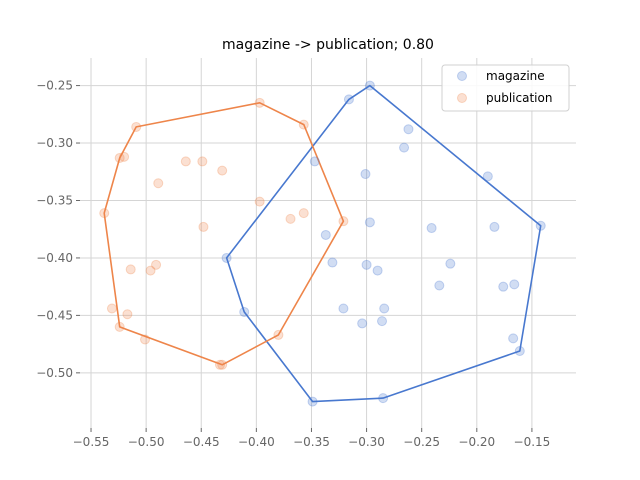 The image size is (640, 480). Describe the element at coordinates (421, 442) in the screenshot. I see `x-tick-label: −0.25` at that location.